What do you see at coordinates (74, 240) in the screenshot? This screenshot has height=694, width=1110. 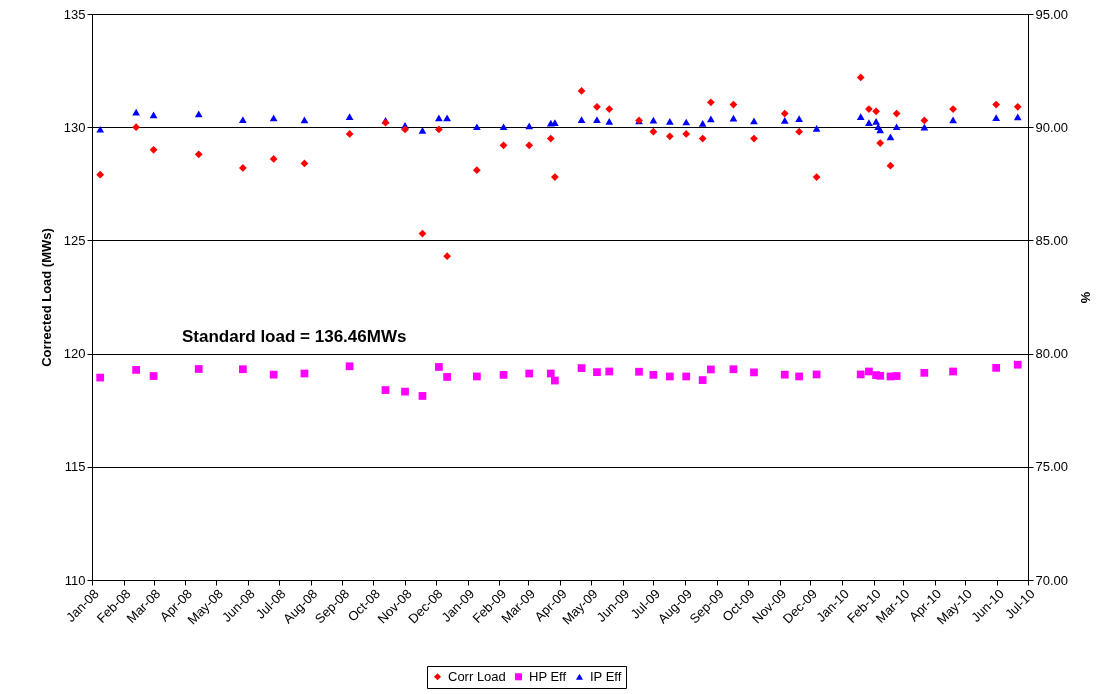 I see `y-tick-label: 125` at bounding box center [74, 240].